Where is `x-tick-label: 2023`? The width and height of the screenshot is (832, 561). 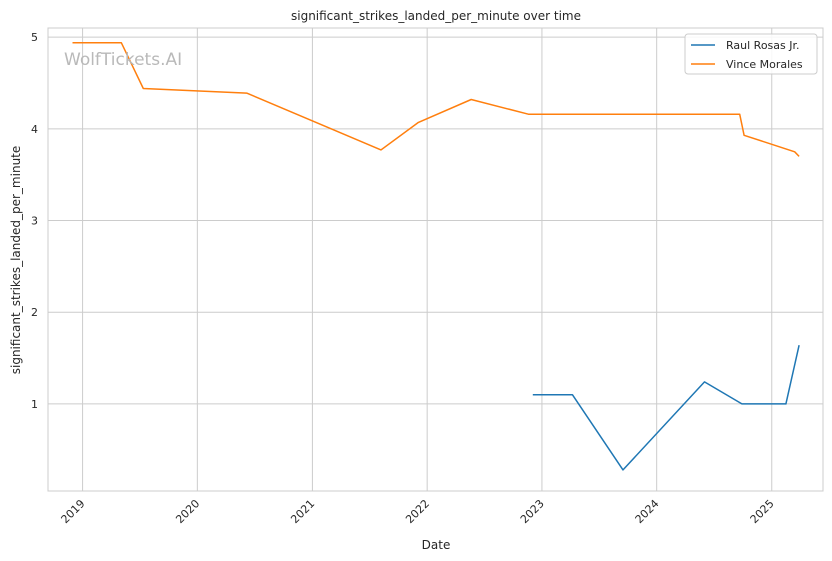
x-tick-label: 2023 is located at coordinates (532, 511).